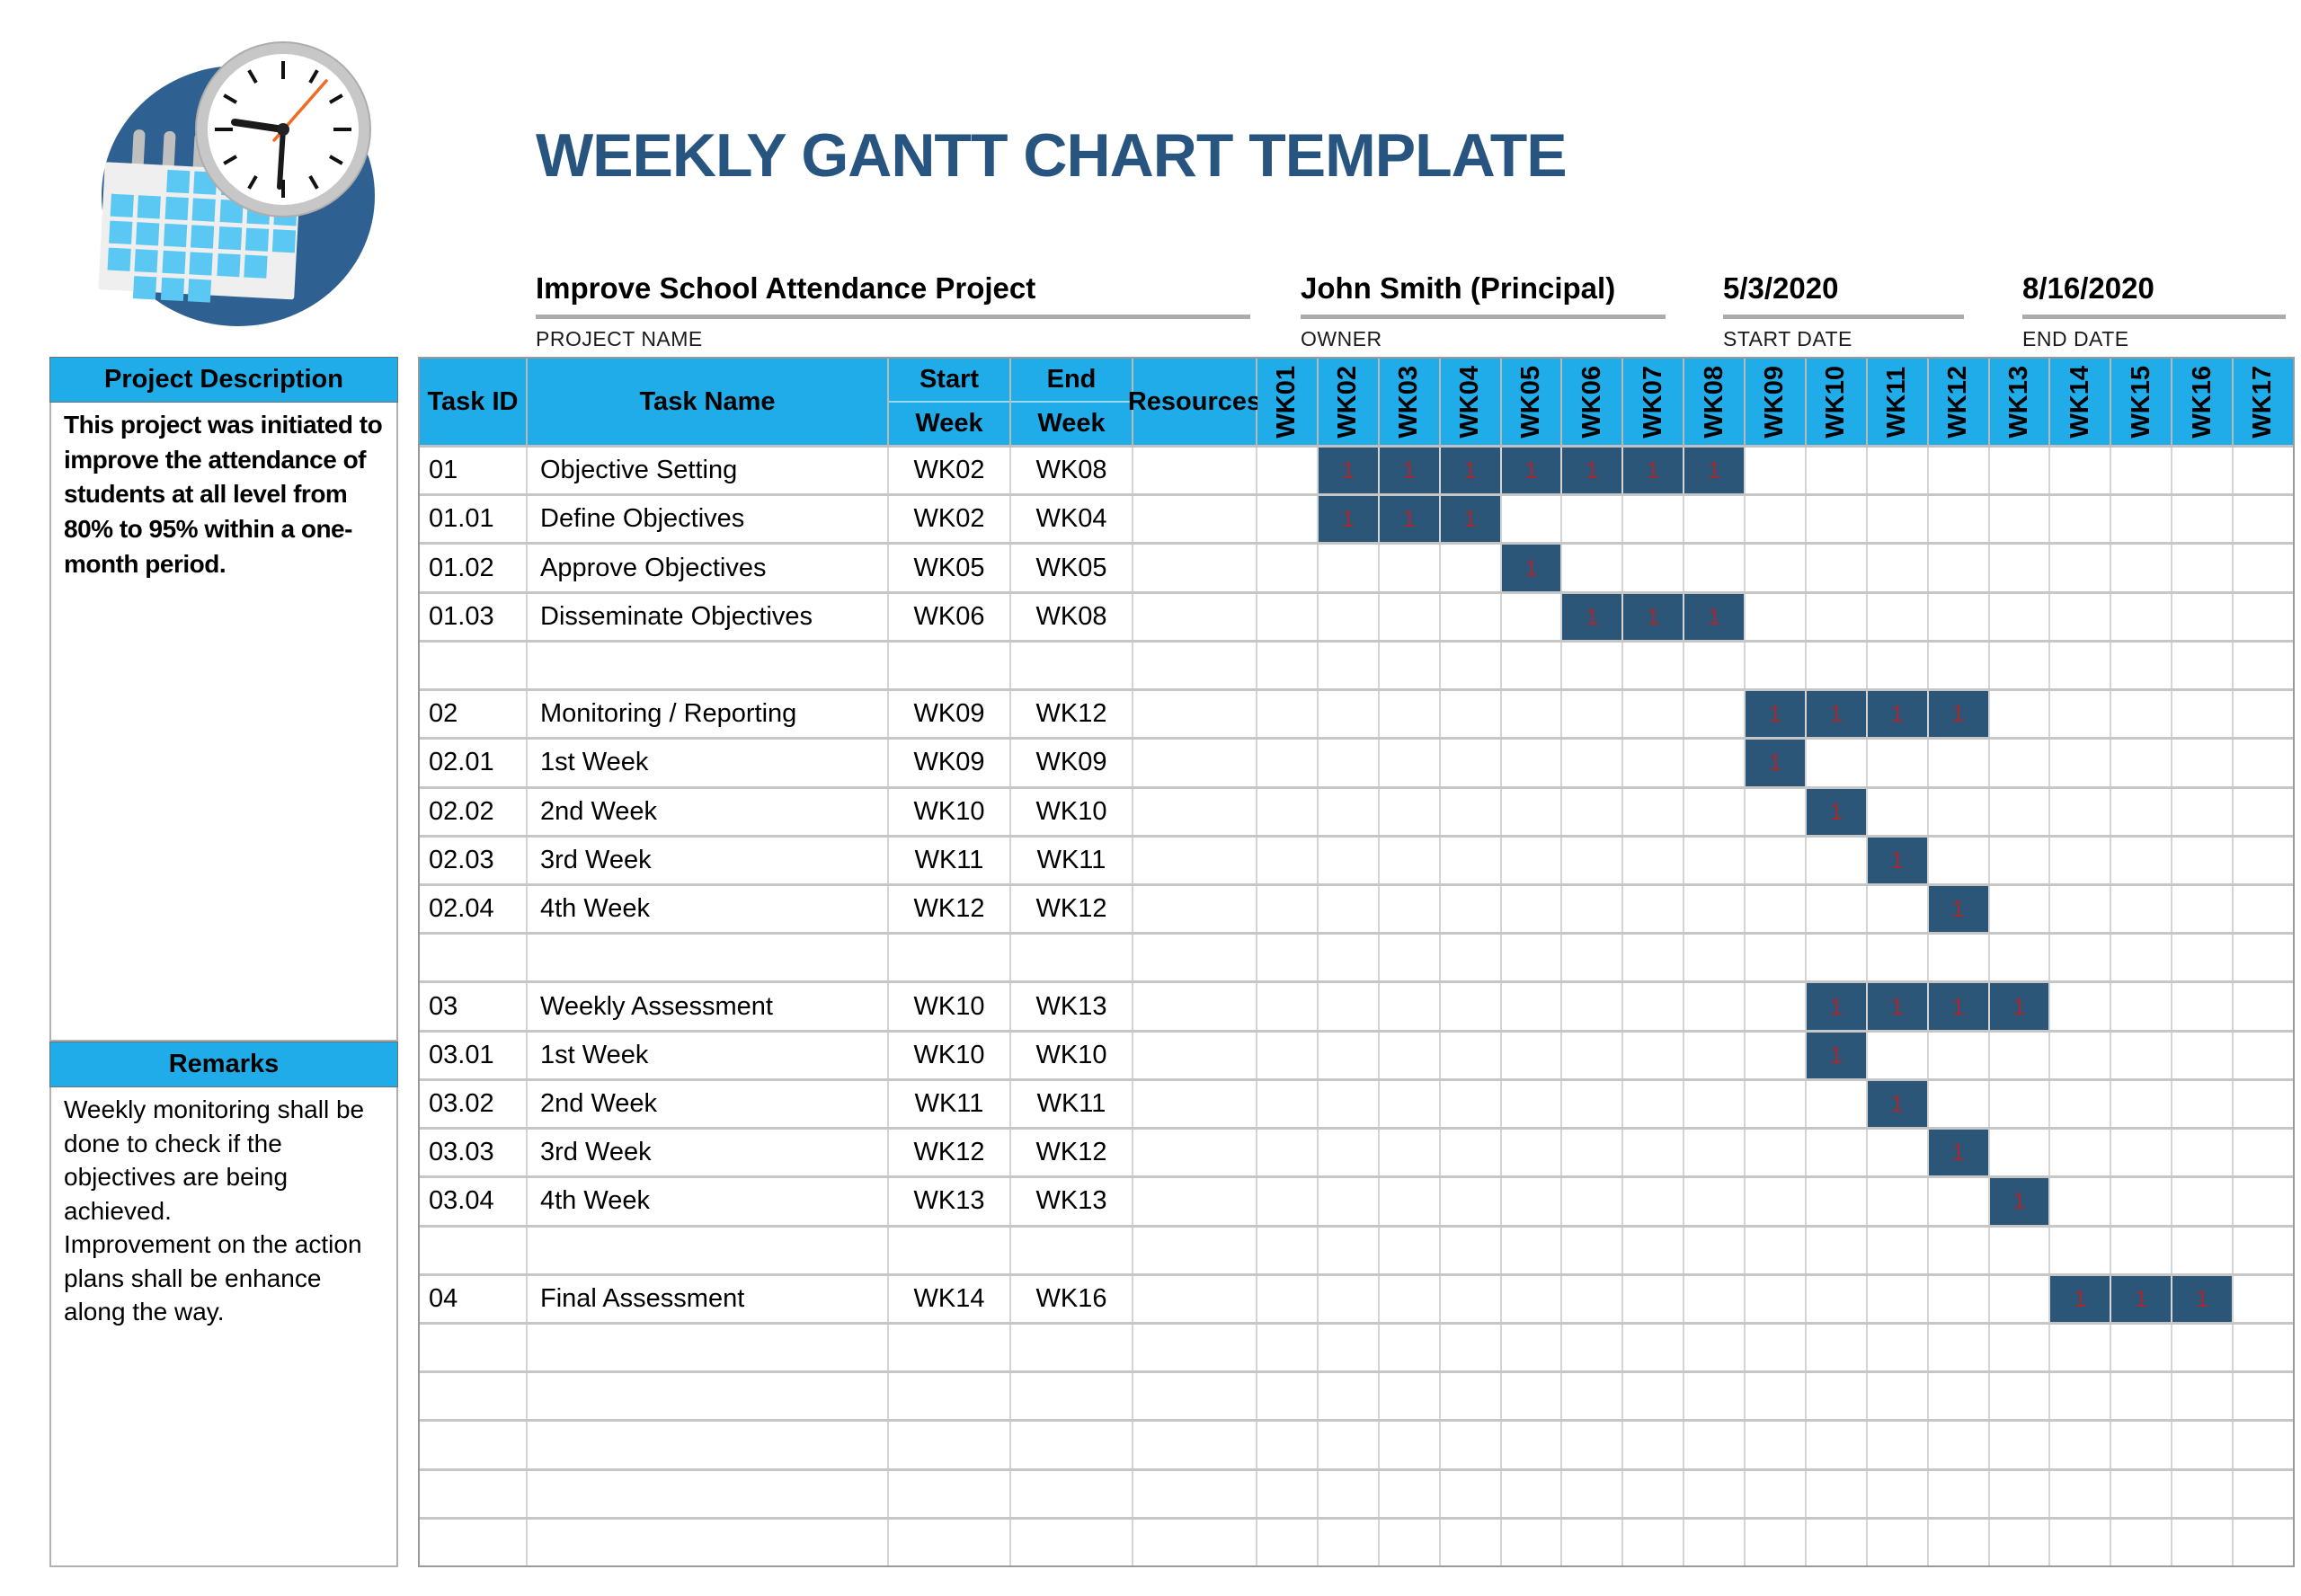 Image resolution: width=2301 pixels, height=1596 pixels. What do you see at coordinates (950, 1104) in the screenshot?
I see `start-week-cell: WK11` at bounding box center [950, 1104].